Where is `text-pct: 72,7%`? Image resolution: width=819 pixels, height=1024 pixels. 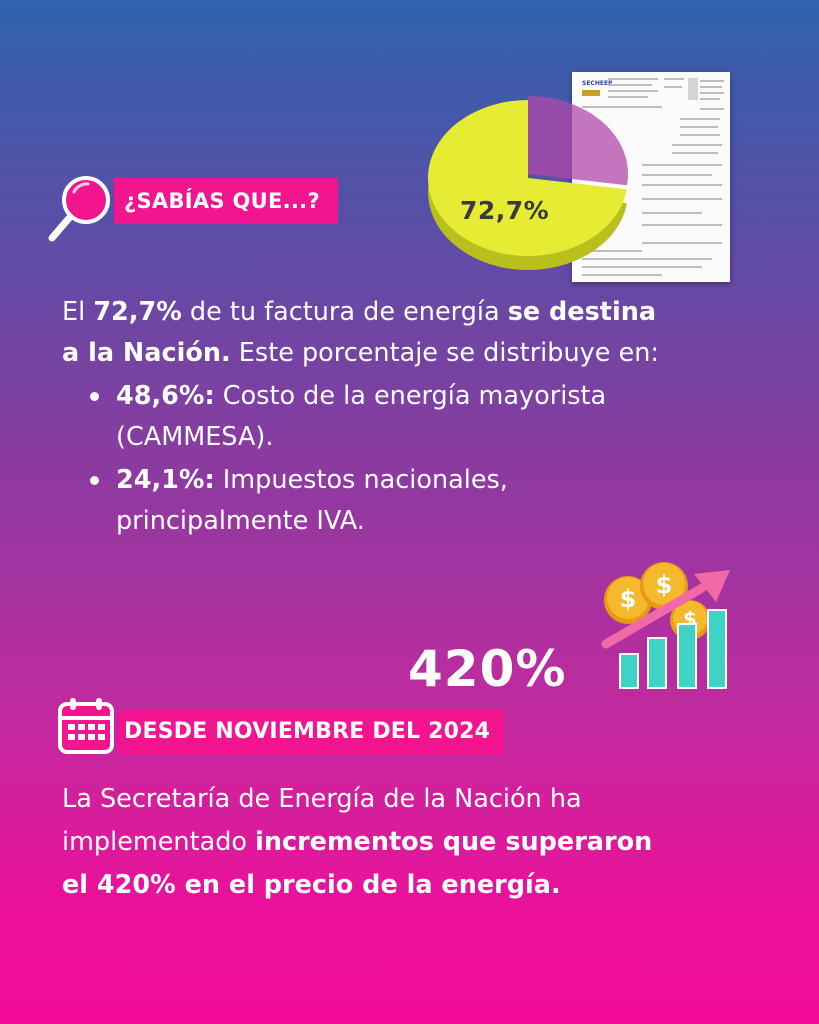 text-pct: 72,7% is located at coordinates (137, 312).